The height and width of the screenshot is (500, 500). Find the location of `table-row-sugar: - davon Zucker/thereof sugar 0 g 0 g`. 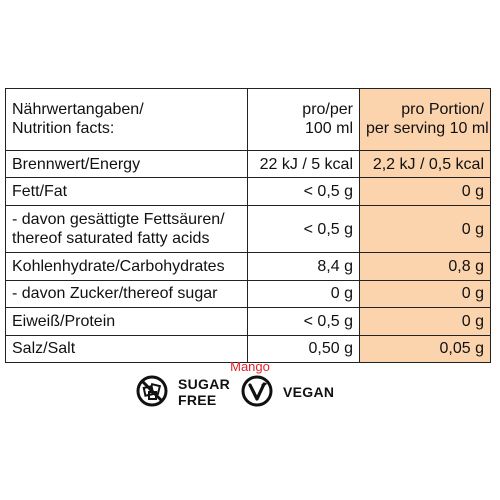

table-row-sugar: - davon Zucker/thereof sugar 0 g 0 g is located at coordinates (248, 294).